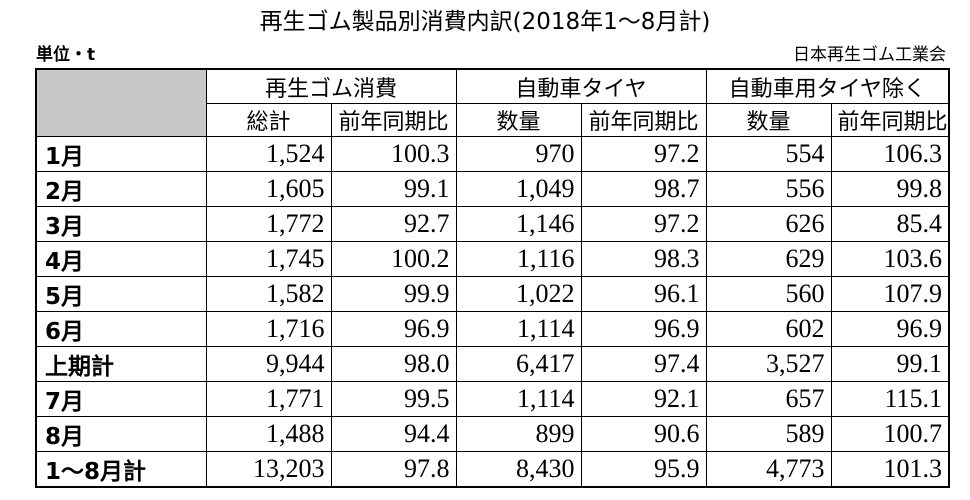  What do you see at coordinates (121, 329) in the screenshot?
I see `row-label: 6月` at bounding box center [121, 329].